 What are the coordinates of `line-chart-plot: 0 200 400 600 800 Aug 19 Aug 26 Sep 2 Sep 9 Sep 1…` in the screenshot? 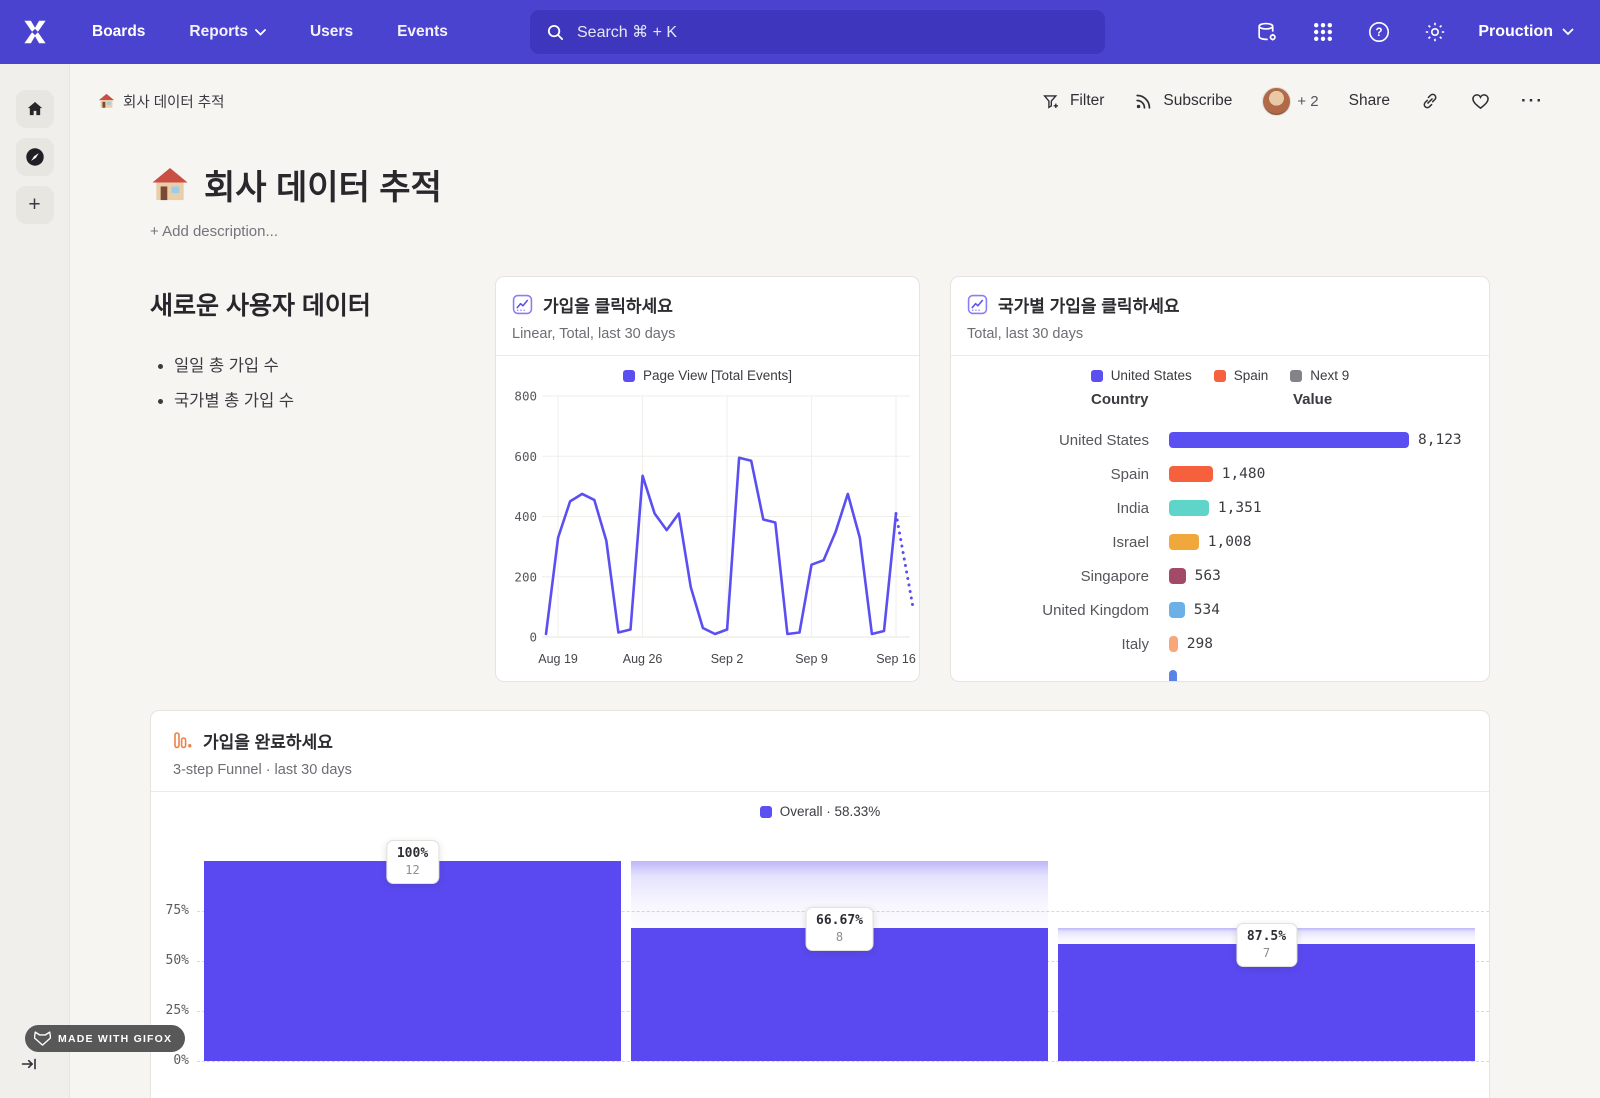 It's located at (707, 529).